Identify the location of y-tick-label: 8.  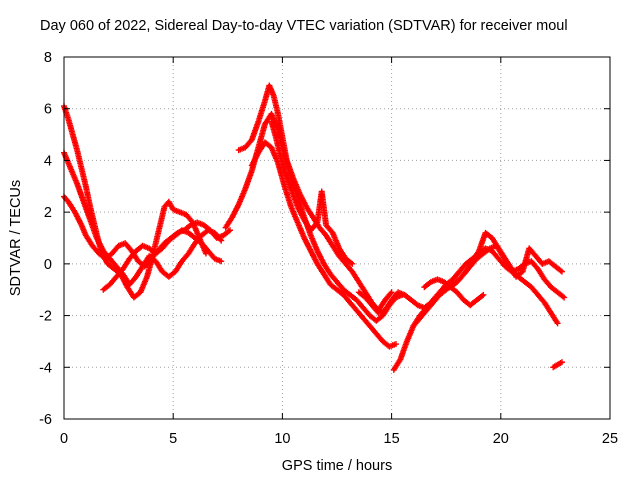
(48, 58).